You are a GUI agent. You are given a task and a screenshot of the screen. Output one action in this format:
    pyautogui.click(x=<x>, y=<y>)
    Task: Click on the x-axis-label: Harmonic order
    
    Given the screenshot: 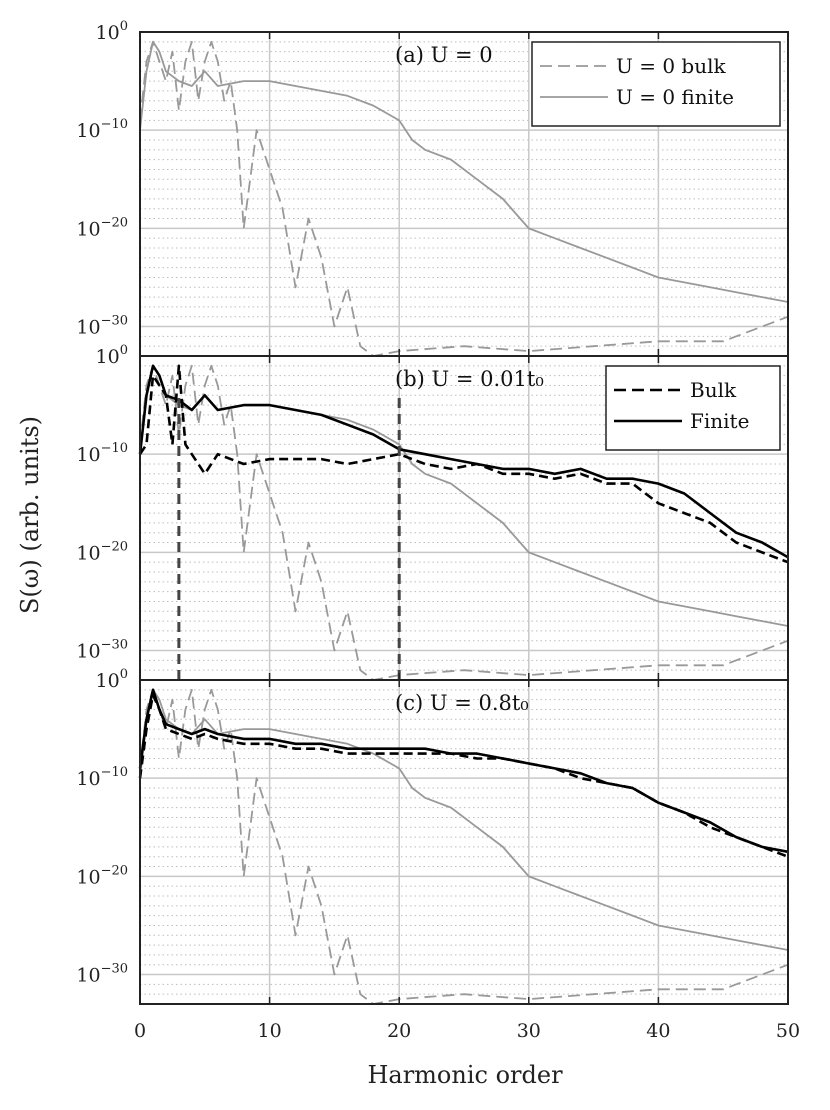 What is the action you would take?
    pyautogui.click(x=465, y=1075)
    